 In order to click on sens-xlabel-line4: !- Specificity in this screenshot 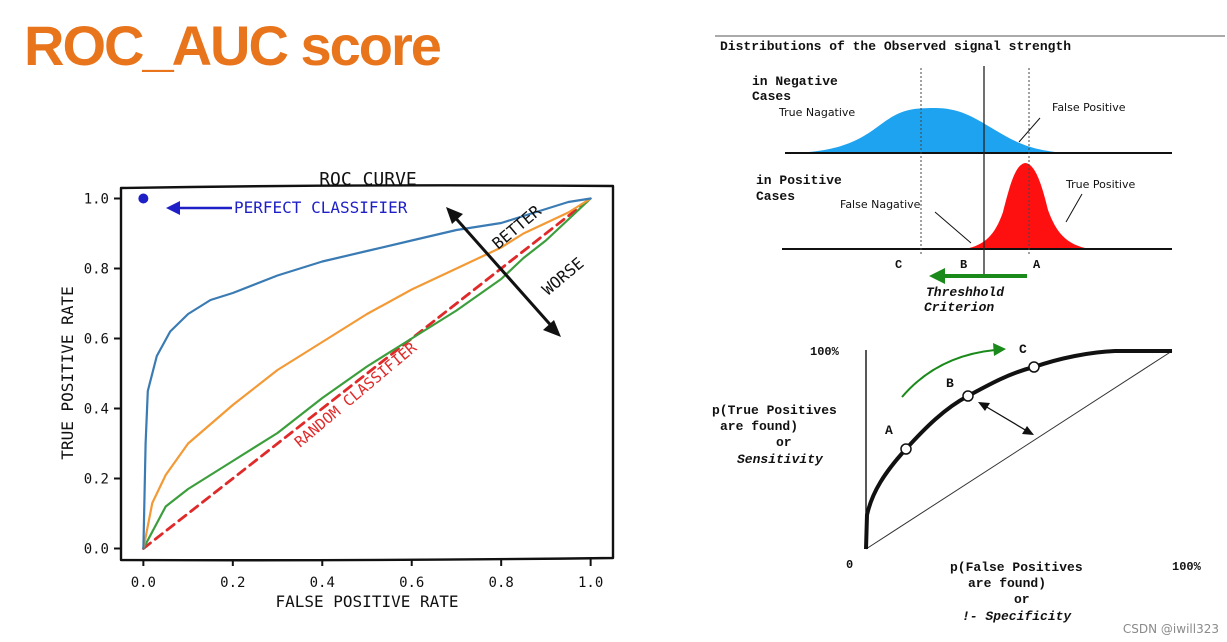, I will do `click(1017, 616)`.